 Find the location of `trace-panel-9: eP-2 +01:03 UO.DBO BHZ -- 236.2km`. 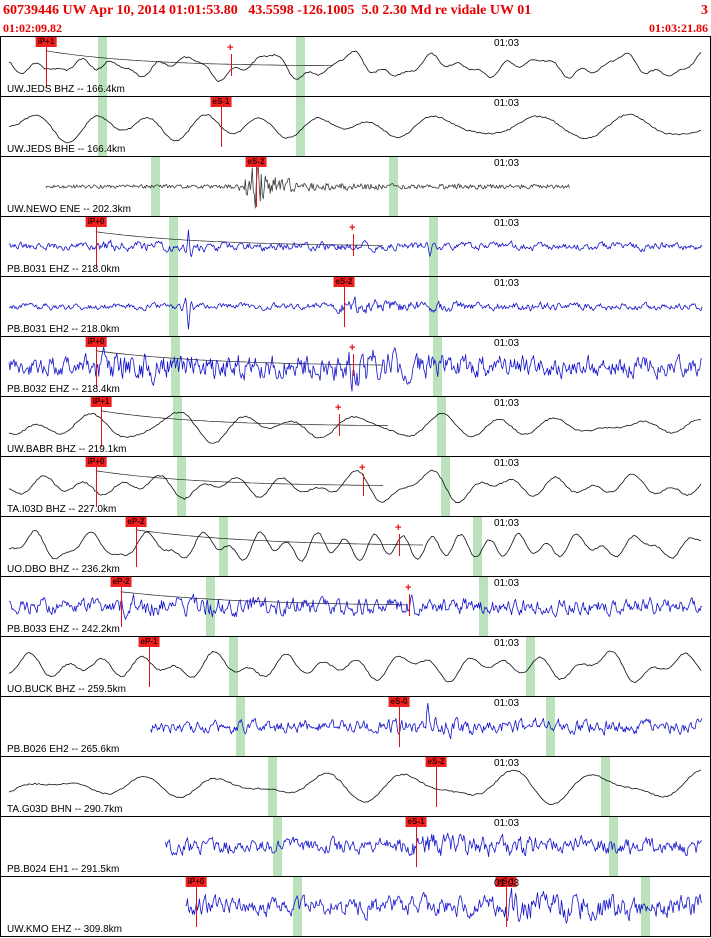

trace-panel-9: eP-2 +01:03 UO.DBO BHZ -- 236.2km is located at coordinates (355, 547).